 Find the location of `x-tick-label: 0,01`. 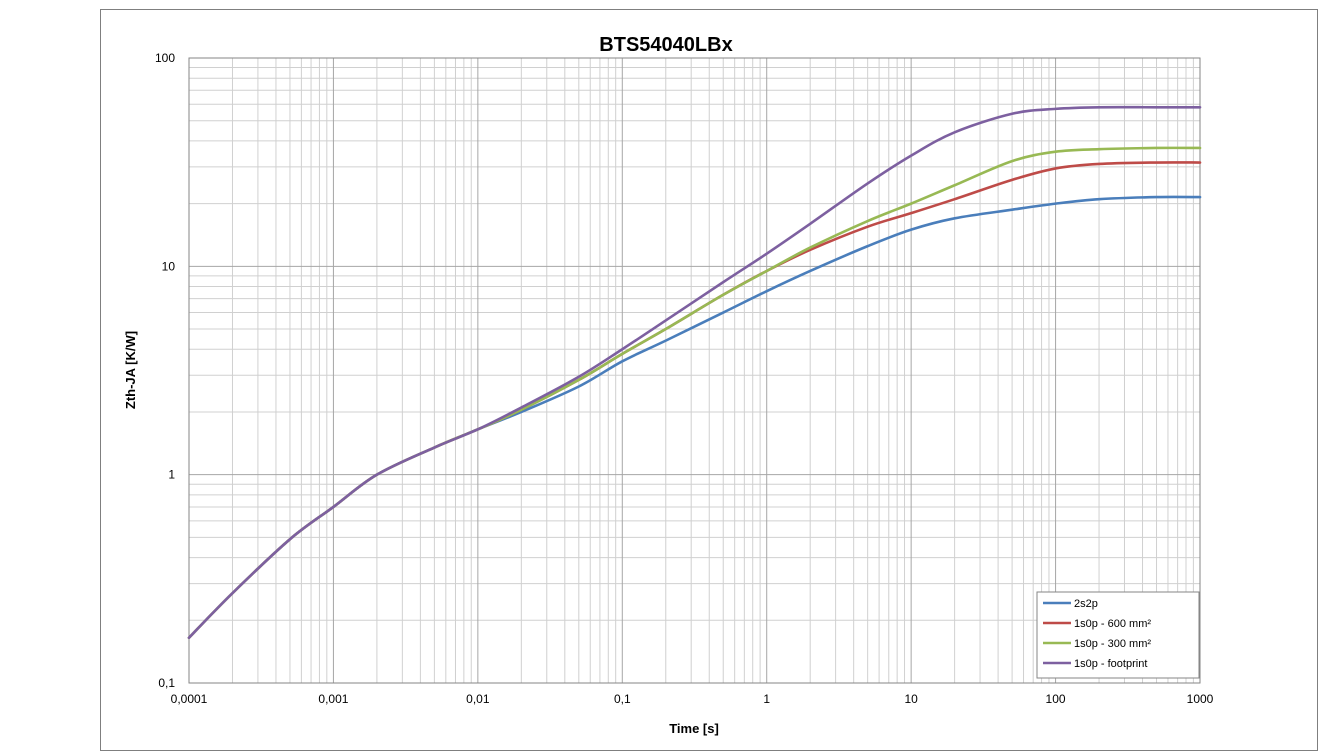

x-tick-label: 0,01 is located at coordinates (478, 699).